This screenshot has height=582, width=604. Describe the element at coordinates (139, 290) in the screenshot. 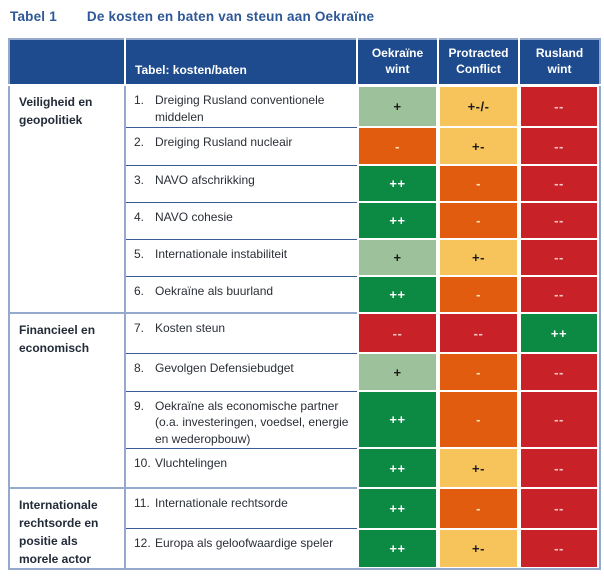

I see `item-number: 6.` at that location.